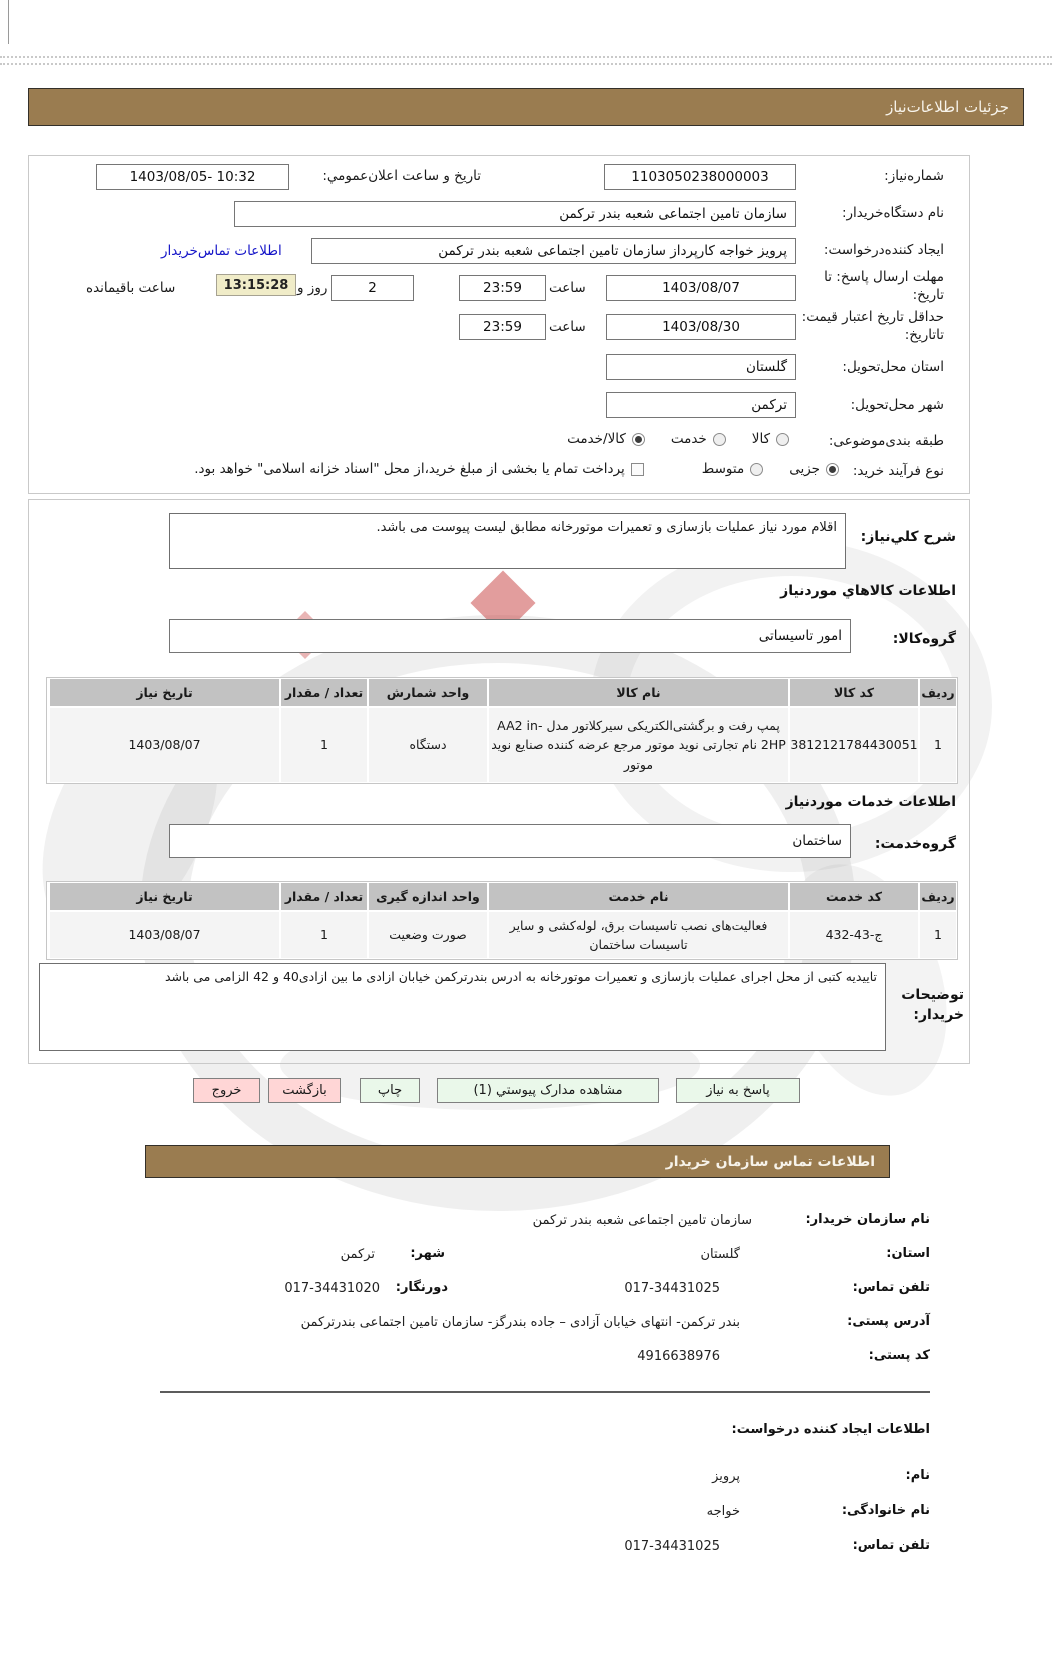 The width and height of the screenshot is (1052, 1656). Describe the element at coordinates (924, 639) in the screenshot. I see `goods-group-label: گروه‌کالا:` at that location.